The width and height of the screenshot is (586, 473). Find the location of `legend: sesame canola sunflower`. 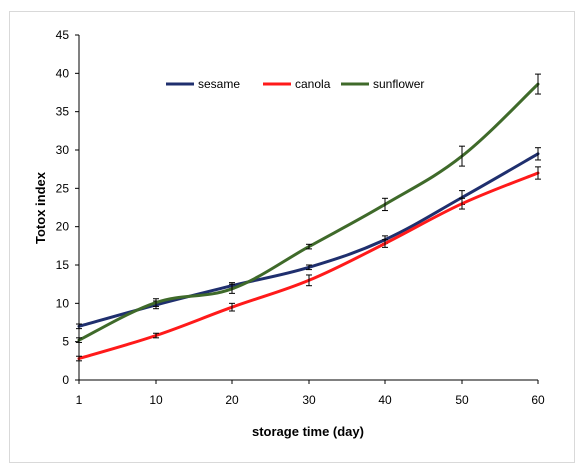

legend: sesame canola sunflower is located at coordinates (295, 84).